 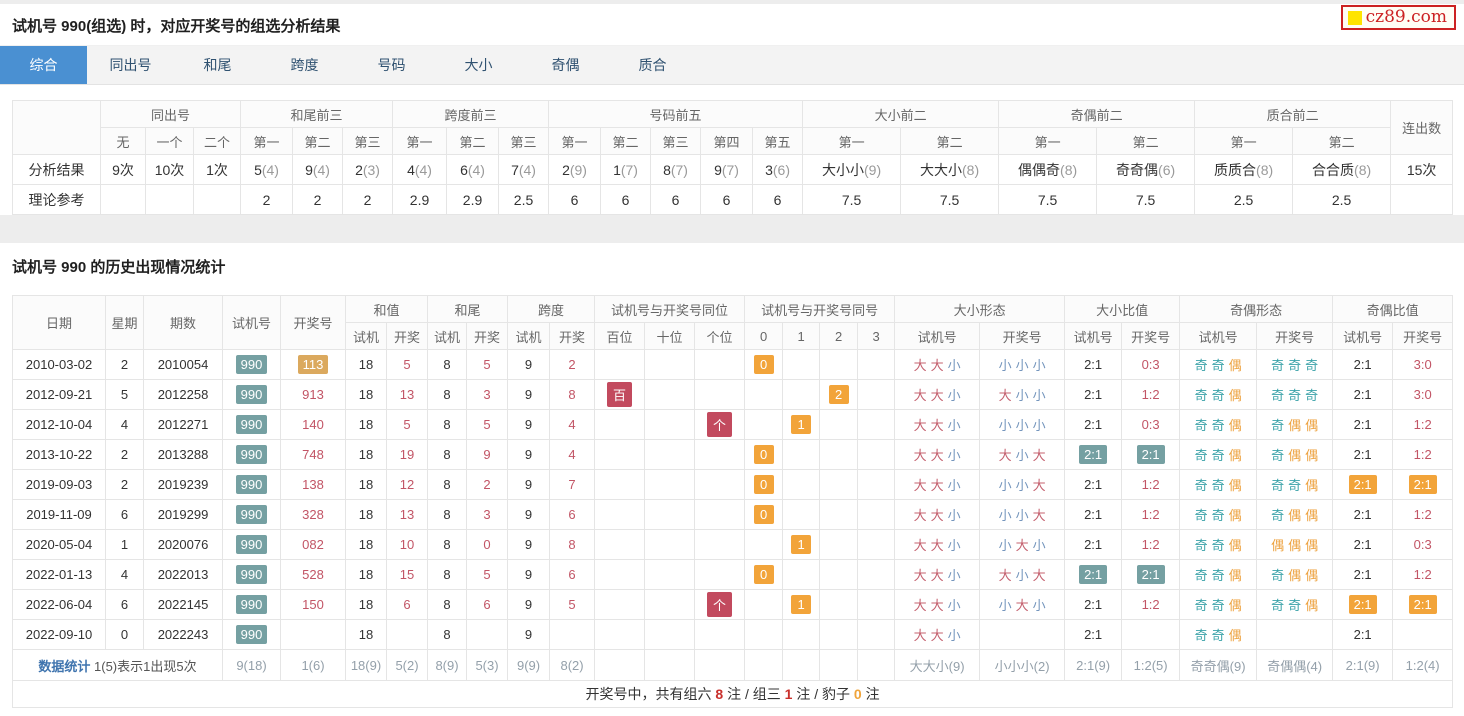 I want to click on tab-zhihe: 质合, so click(x=652, y=65).